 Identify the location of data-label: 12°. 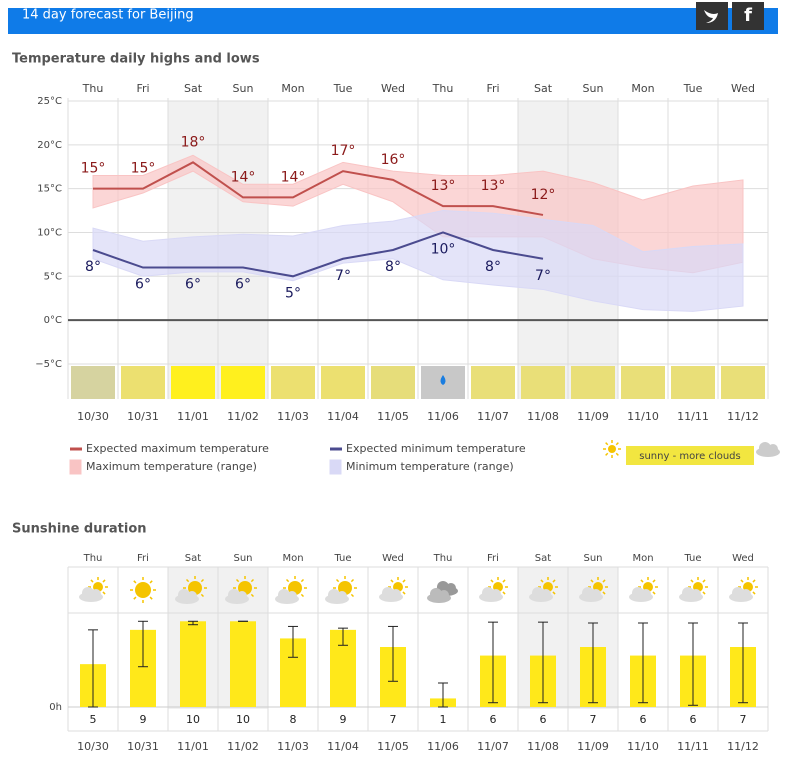
(543, 195).